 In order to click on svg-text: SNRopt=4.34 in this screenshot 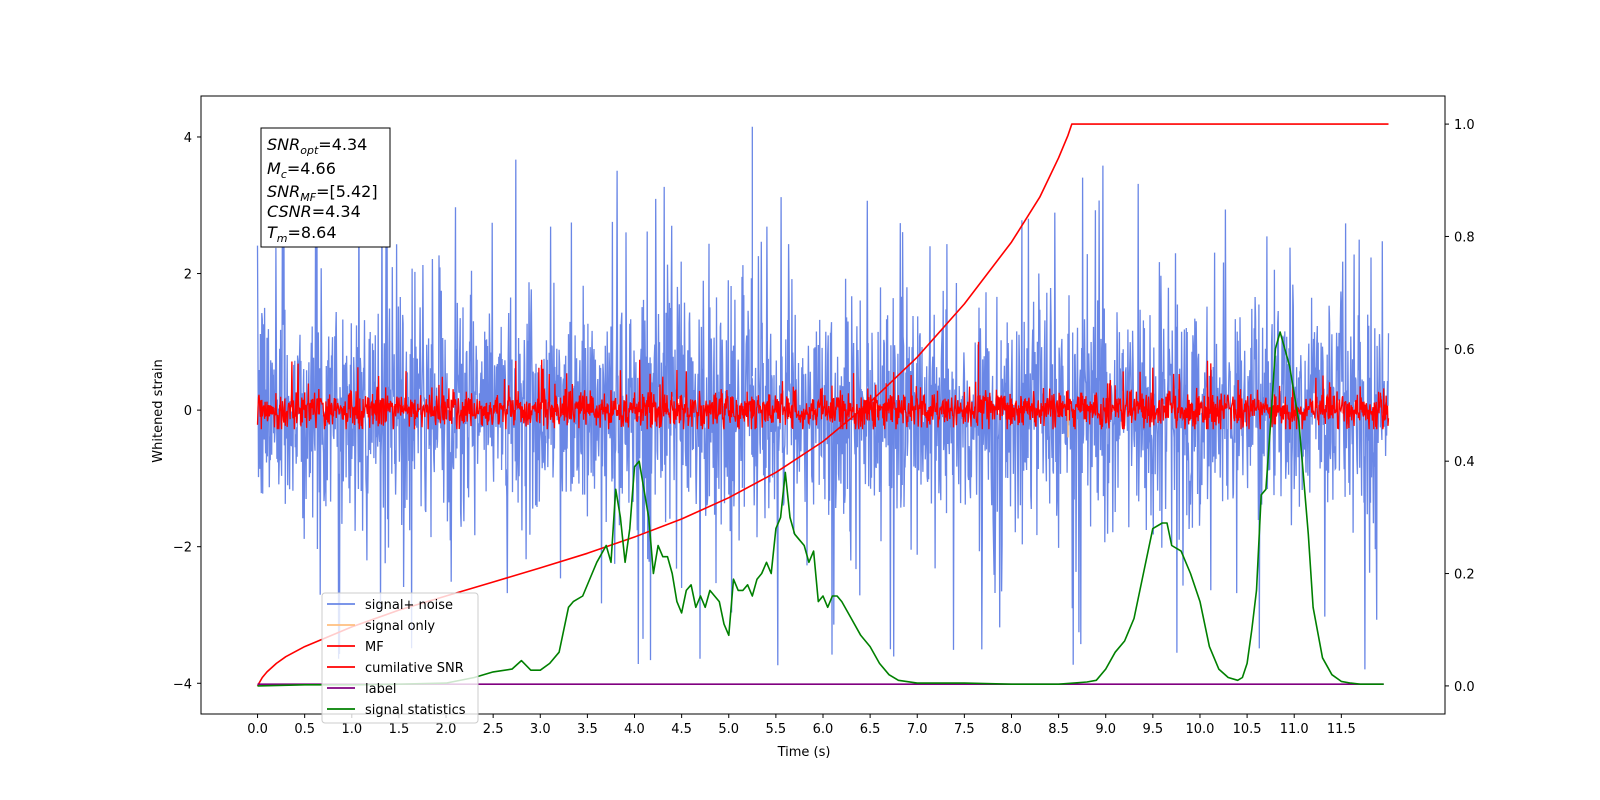, I will do `click(317, 146)`.